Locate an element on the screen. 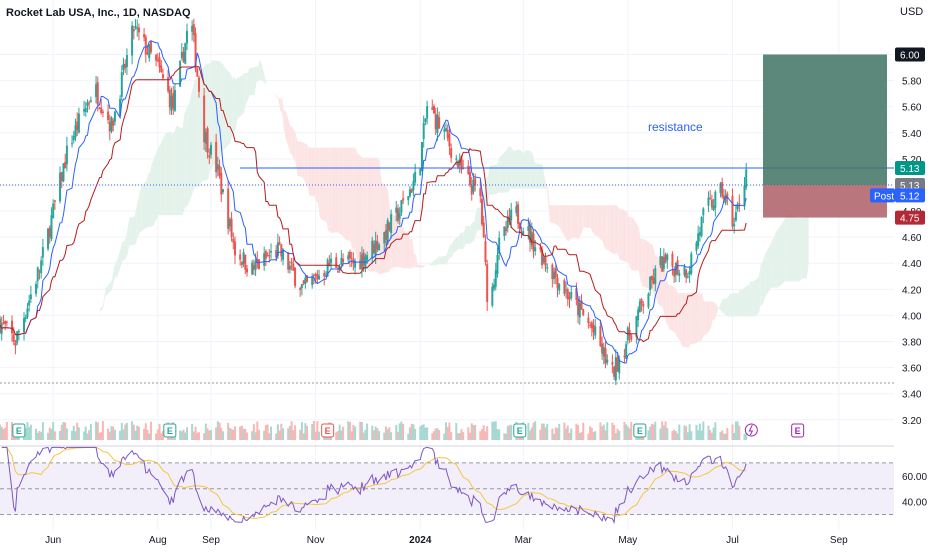 The height and width of the screenshot is (555, 932). rsi-tick-label: 60.00 is located at coordinates (914, 477).